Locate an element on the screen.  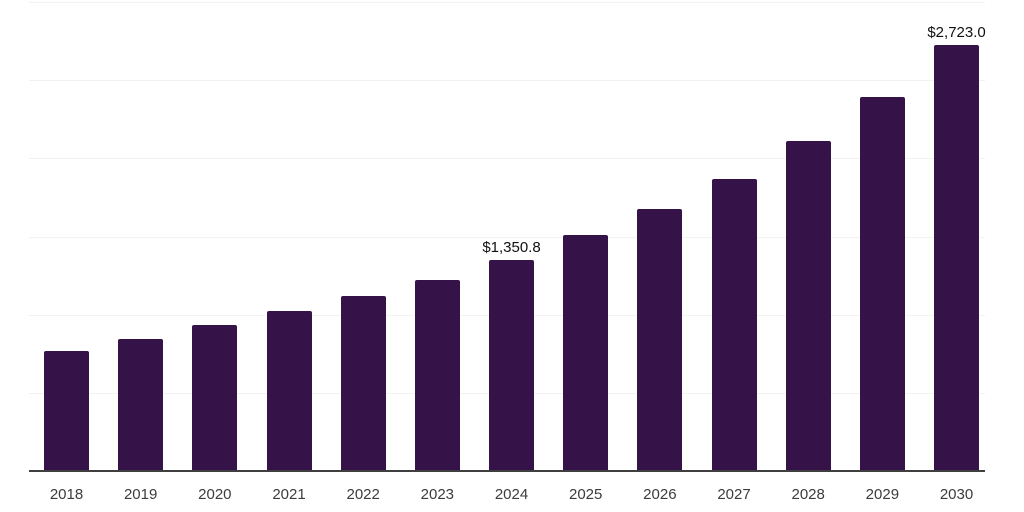
x-axis-label: 2027 is located at coordinates (734, 494).